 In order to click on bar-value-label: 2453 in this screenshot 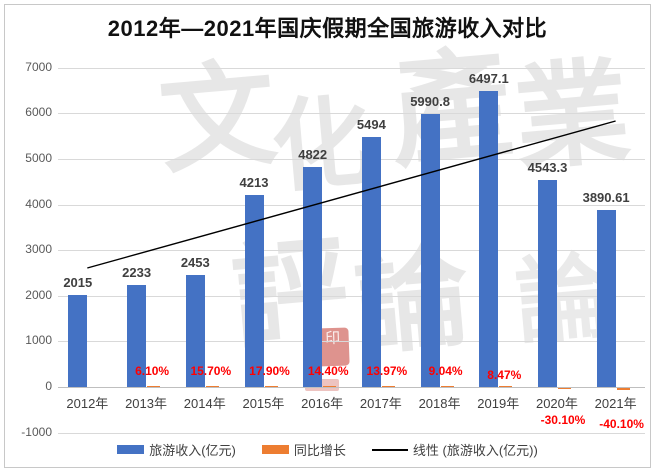, I will do `click(195, 263)`.